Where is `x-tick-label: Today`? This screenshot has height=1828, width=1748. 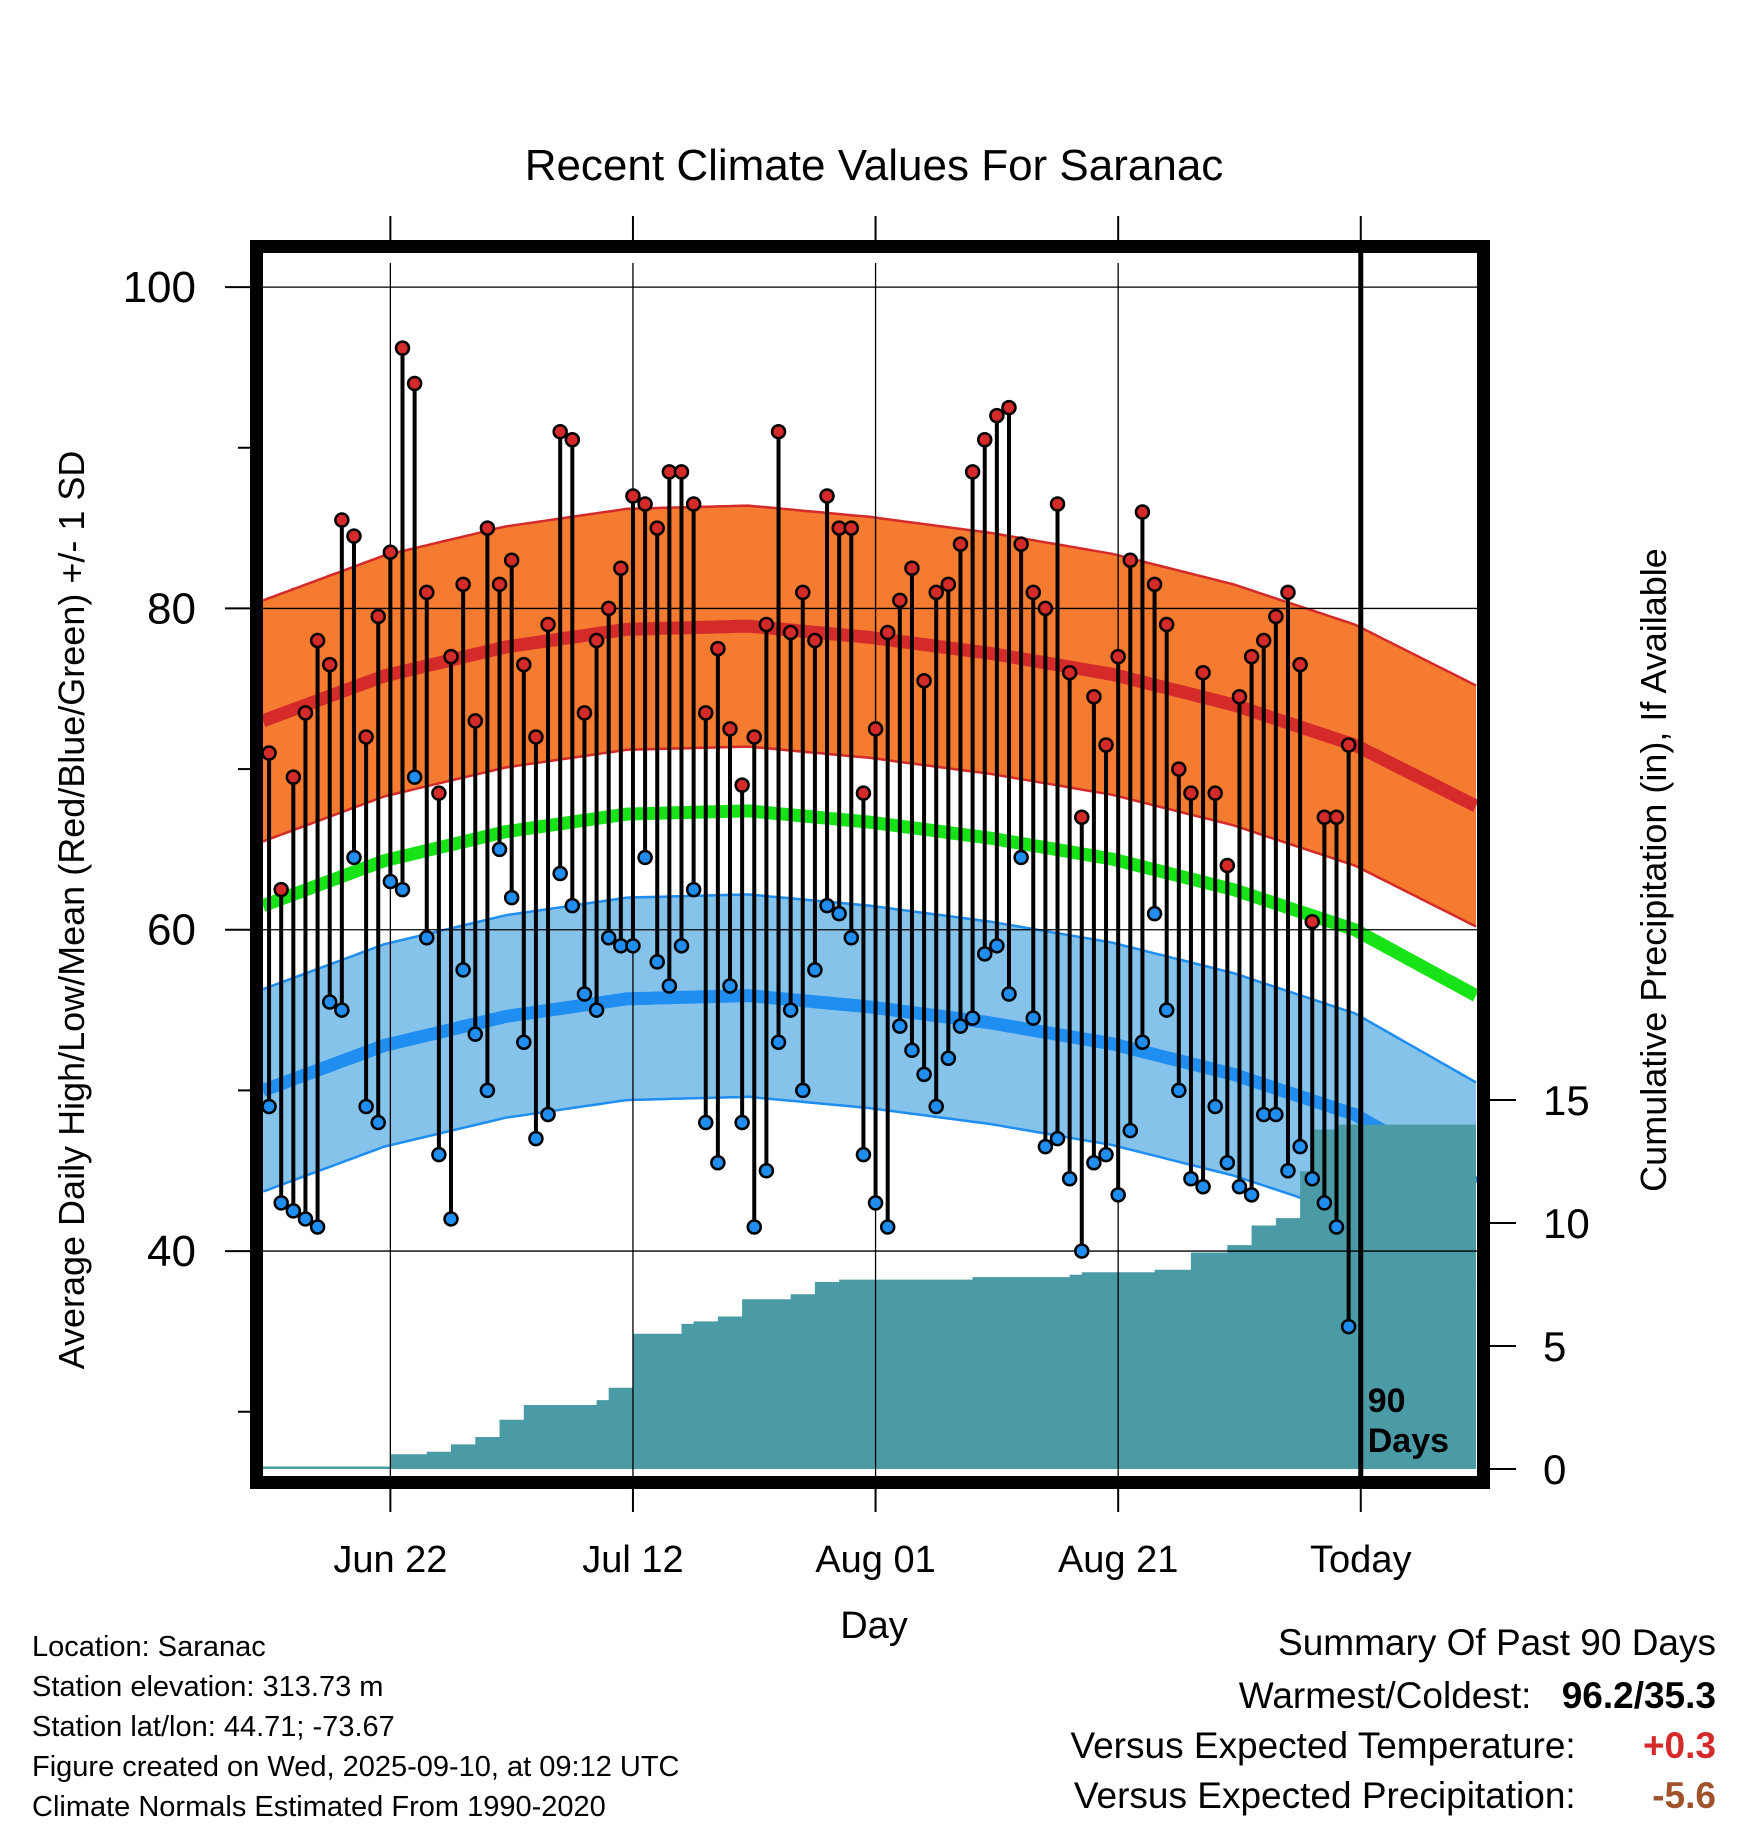 x-tick-label: Today is located at coordinates (1360, 1560).